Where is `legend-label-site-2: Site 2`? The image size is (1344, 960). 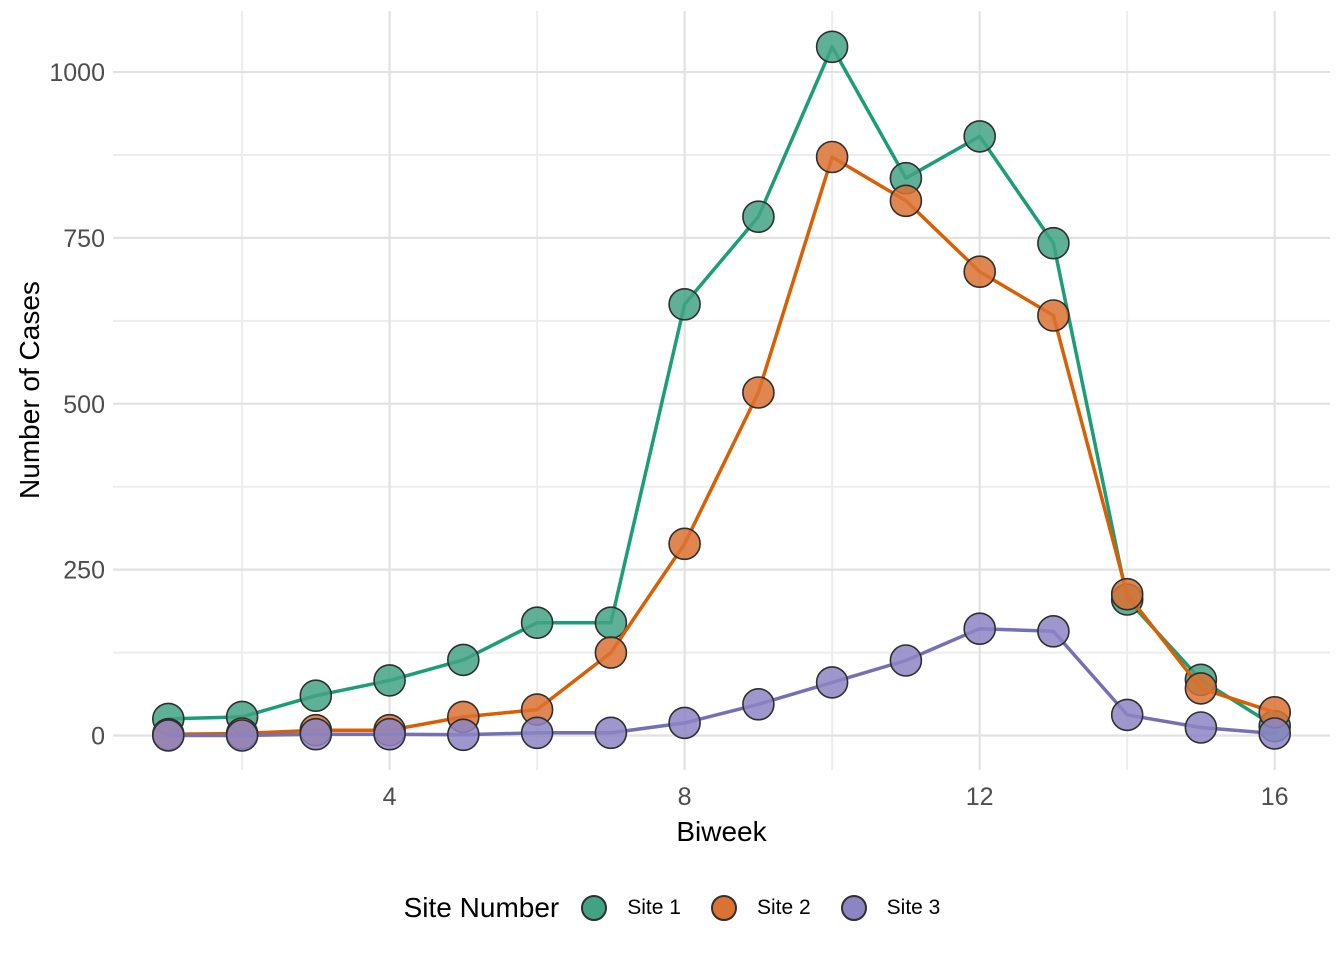
legend-label-site-2: Site 2 is located at coordinates (783, 907).